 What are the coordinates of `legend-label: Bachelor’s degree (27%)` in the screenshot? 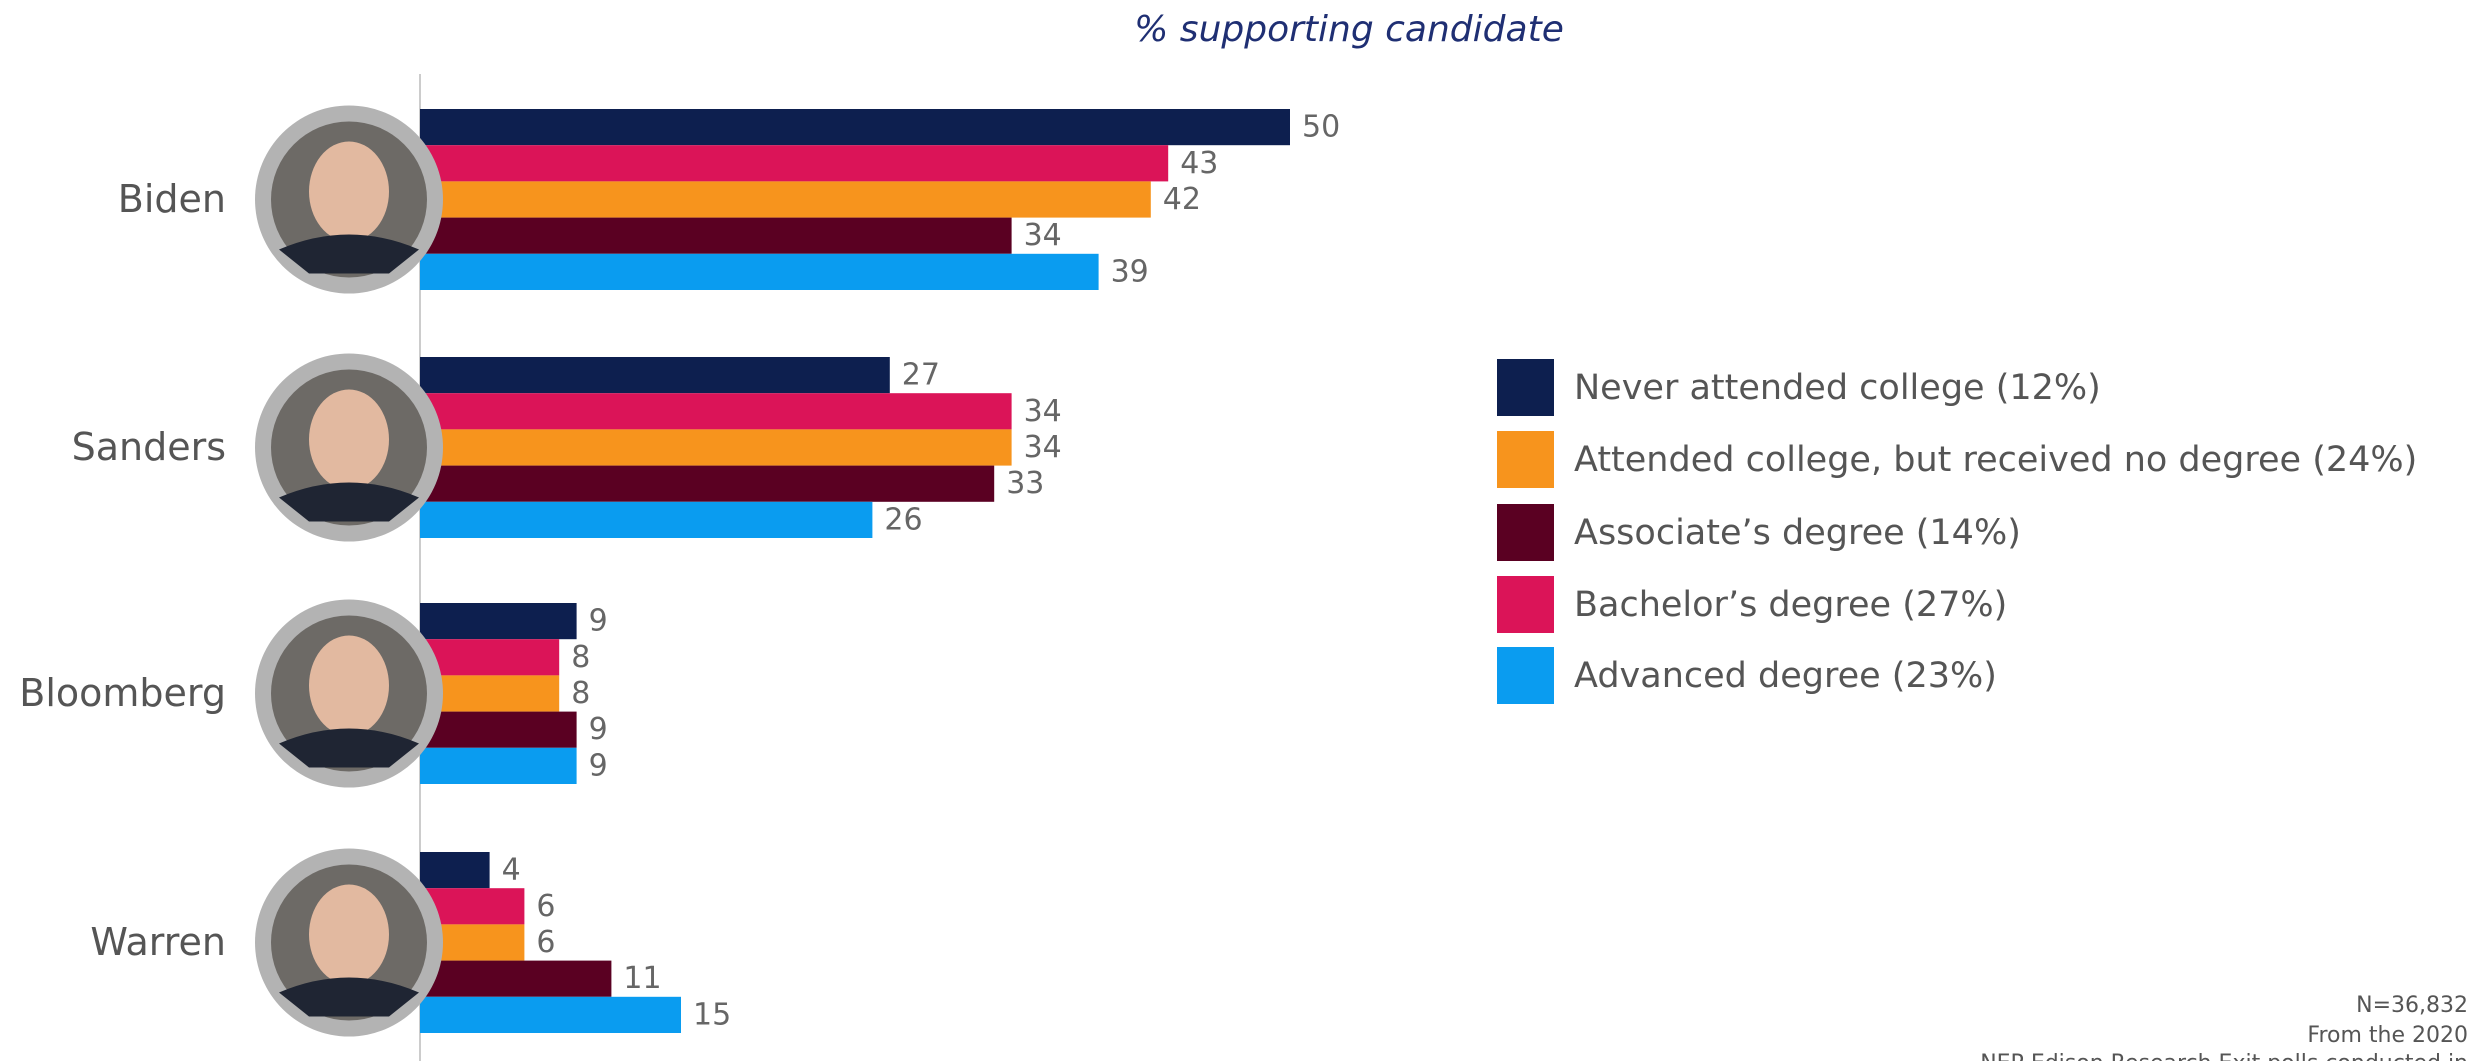 It's located at (1790, 605).